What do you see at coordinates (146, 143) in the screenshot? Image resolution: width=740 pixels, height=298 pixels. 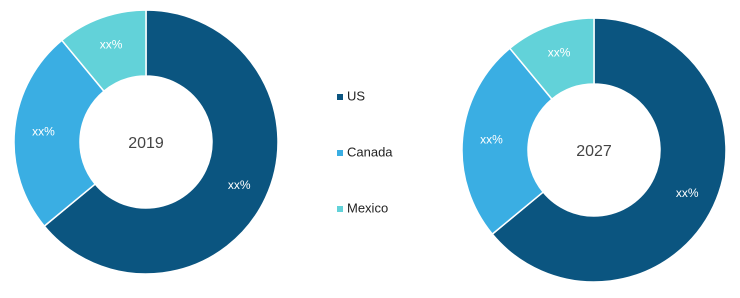 I see `center-label: 2019` at bounding box center [146, 143].